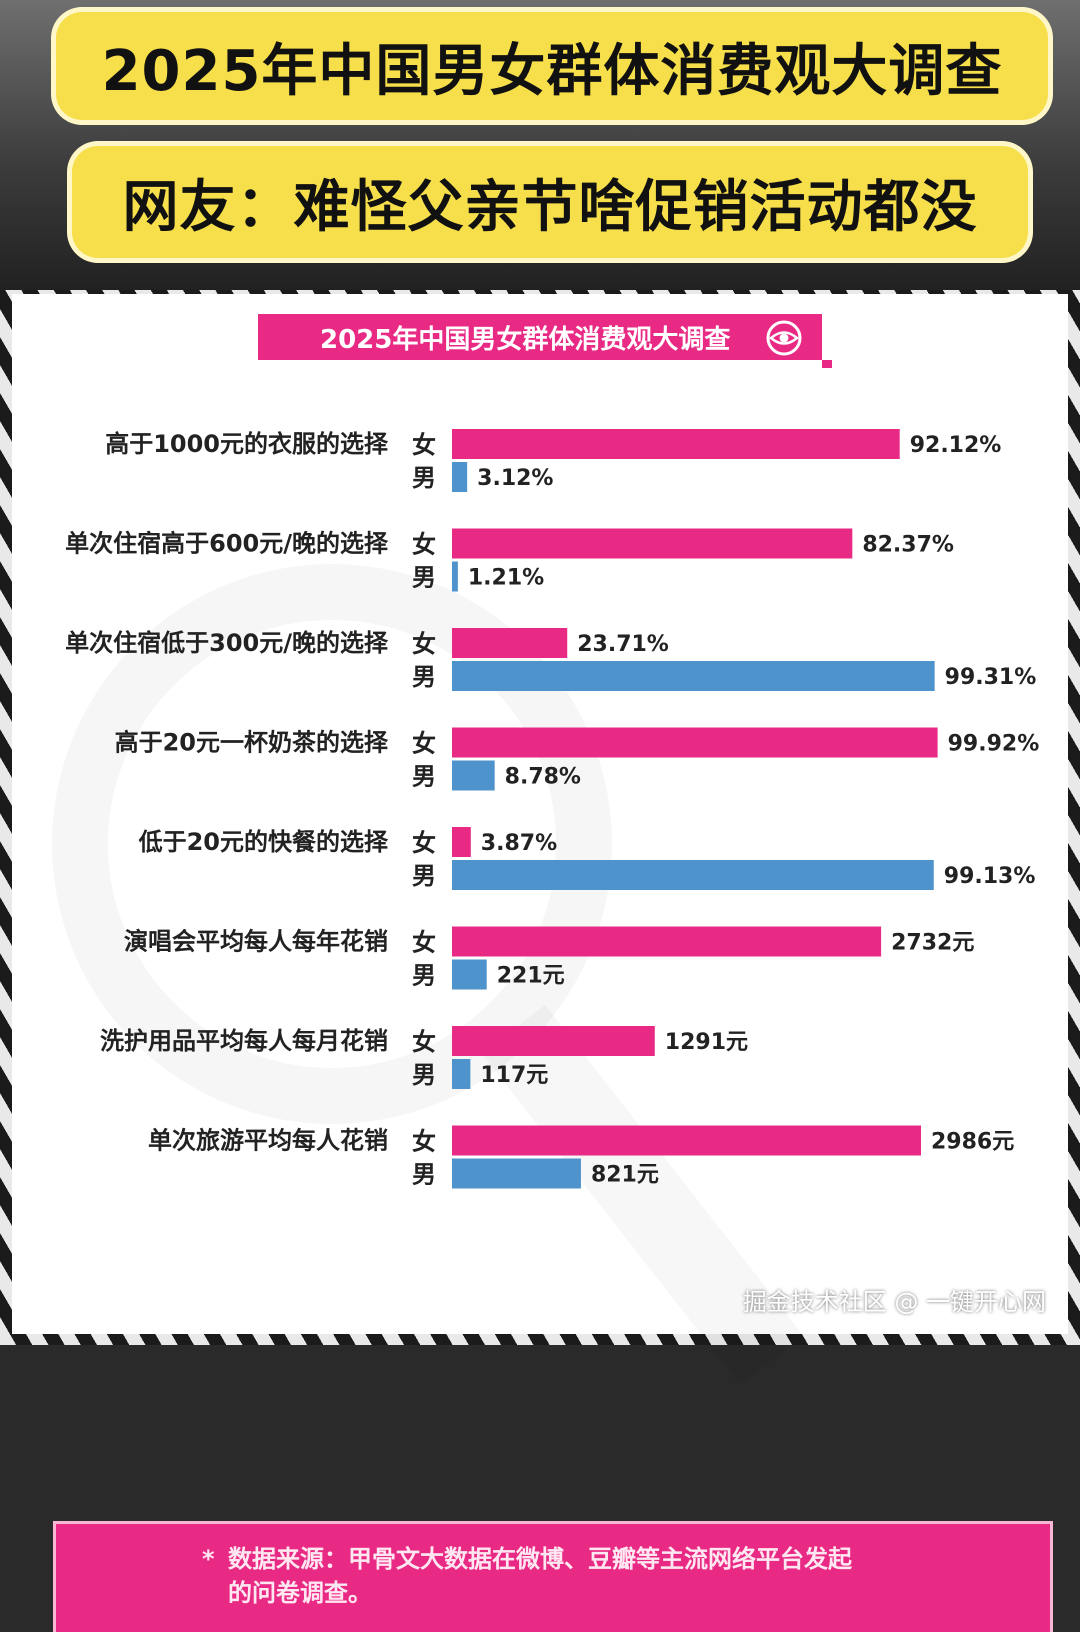 The height and width of the screenshot is (1632, 1080). I want to click on category-label: 洗护用品平均每人每月花销, so click(244, 1041).